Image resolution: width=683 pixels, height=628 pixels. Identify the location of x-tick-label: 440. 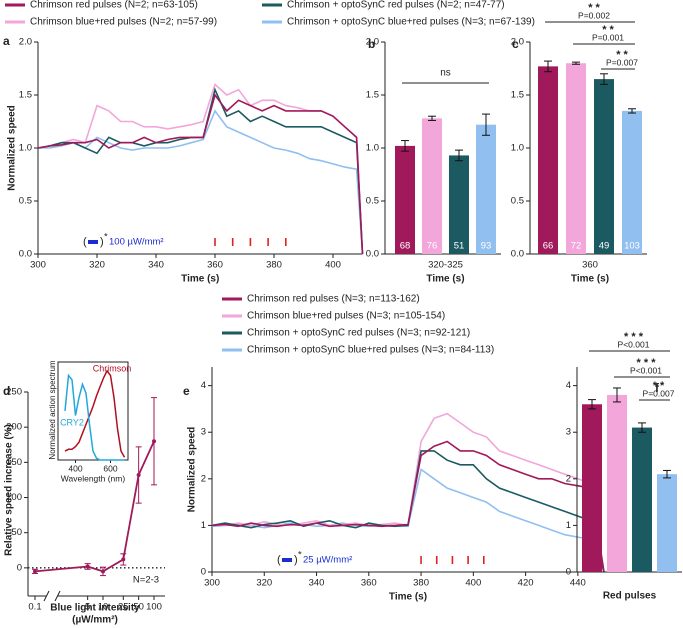
(578, 583).